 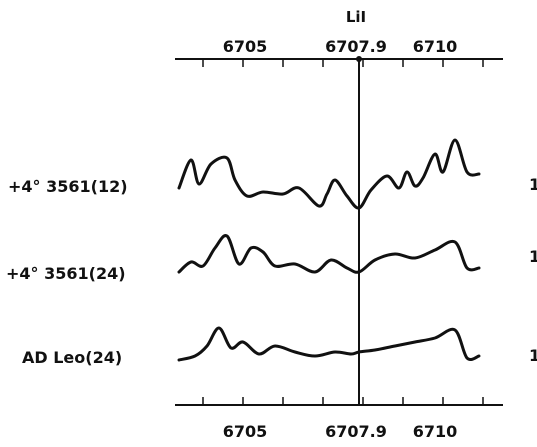 I want to click on series-label-1: +4° 3561(12), so click(x=68, y=186).